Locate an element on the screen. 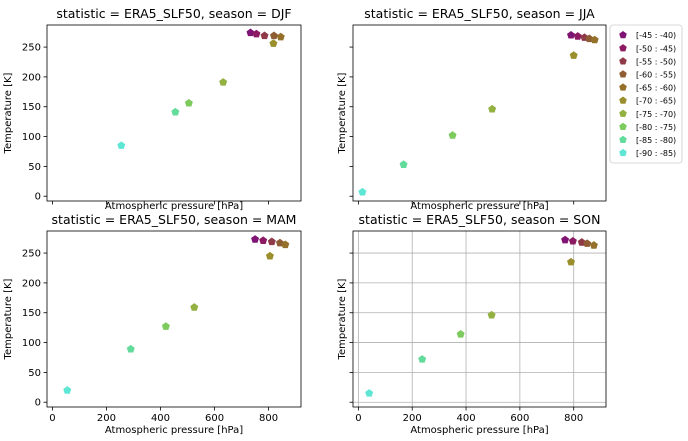  panel-title: statistic = ERA5_SLF50, season = DJF is located at coordinates (173, 13).